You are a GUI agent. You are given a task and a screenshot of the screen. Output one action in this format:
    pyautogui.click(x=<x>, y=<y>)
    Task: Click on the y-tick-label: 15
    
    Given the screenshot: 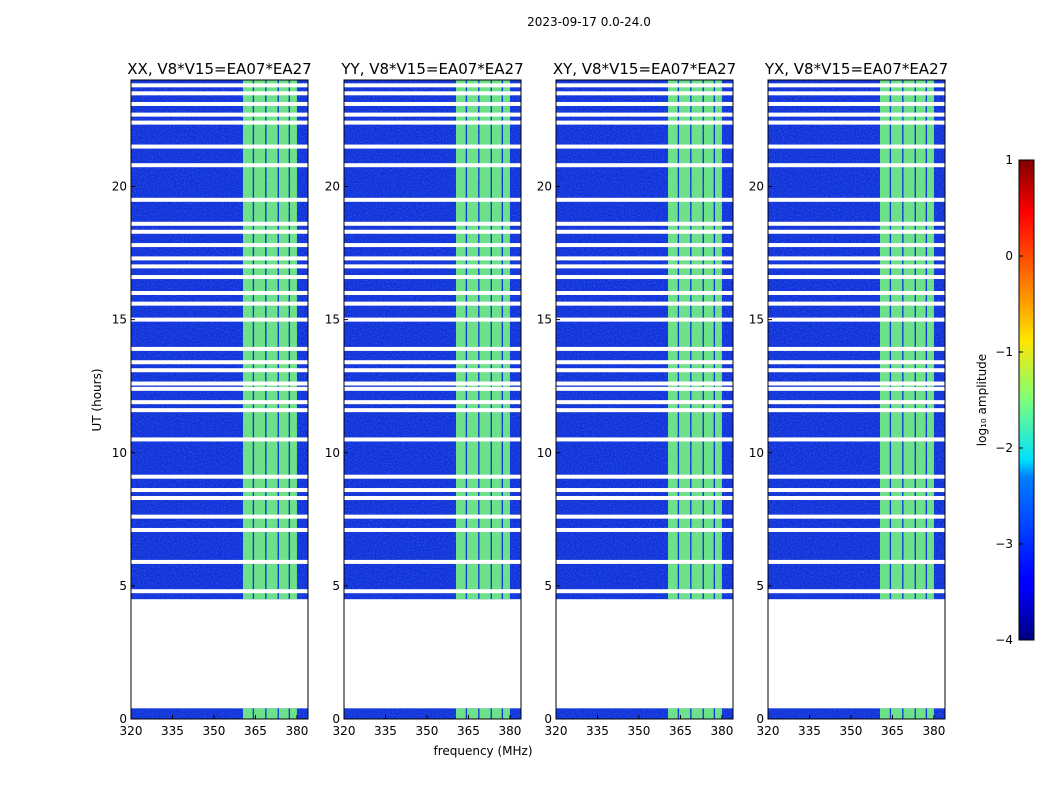 What is the action you would take?
    pyautogui.click(x=332, y=320)
    